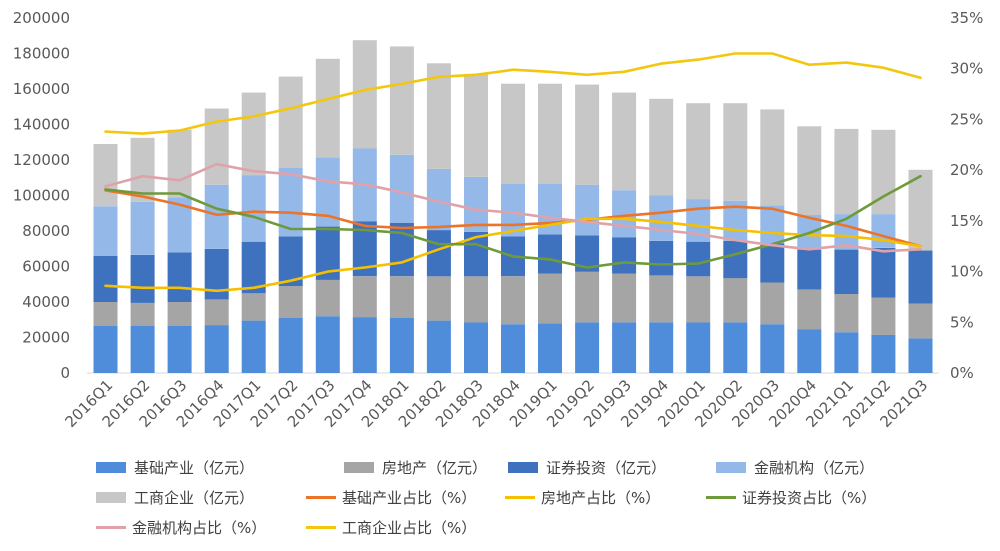 This screenshot has width=1000, height=551. I want to click on y2-tick-label: 0%, so click(962, 373).